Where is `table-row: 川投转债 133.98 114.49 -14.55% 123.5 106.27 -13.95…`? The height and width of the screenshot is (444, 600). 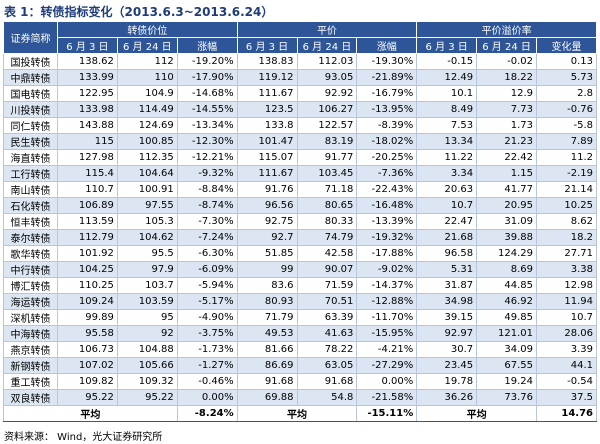 table-row: 川投转债 133.98 114.49 -14.55% 123.5 106.27 -13.95… is located at coordinates (300, 109).